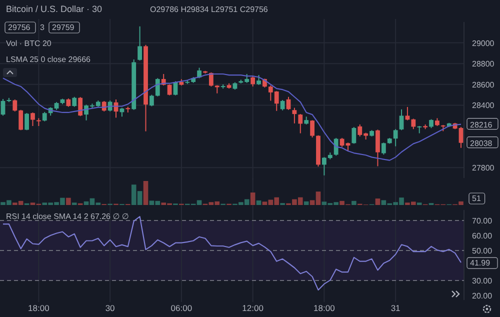  Describe the element at coordinates (42, 27) in the screenshot. I see `annotation: 3` at that location.